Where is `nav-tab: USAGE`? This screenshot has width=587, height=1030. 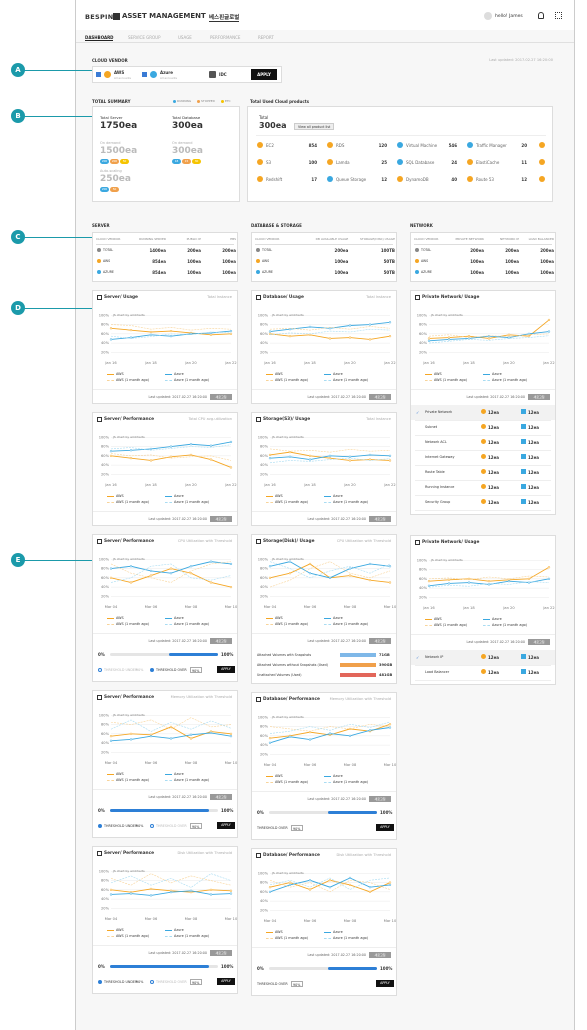 nav-tab: USAGE is located at coordinates (185, 37).